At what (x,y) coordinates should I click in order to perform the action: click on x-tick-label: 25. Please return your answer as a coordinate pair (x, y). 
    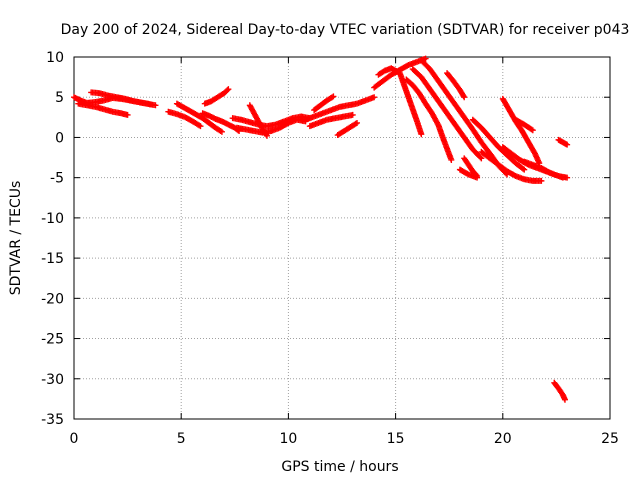
    Looking at the image, I should click on (610, 439).